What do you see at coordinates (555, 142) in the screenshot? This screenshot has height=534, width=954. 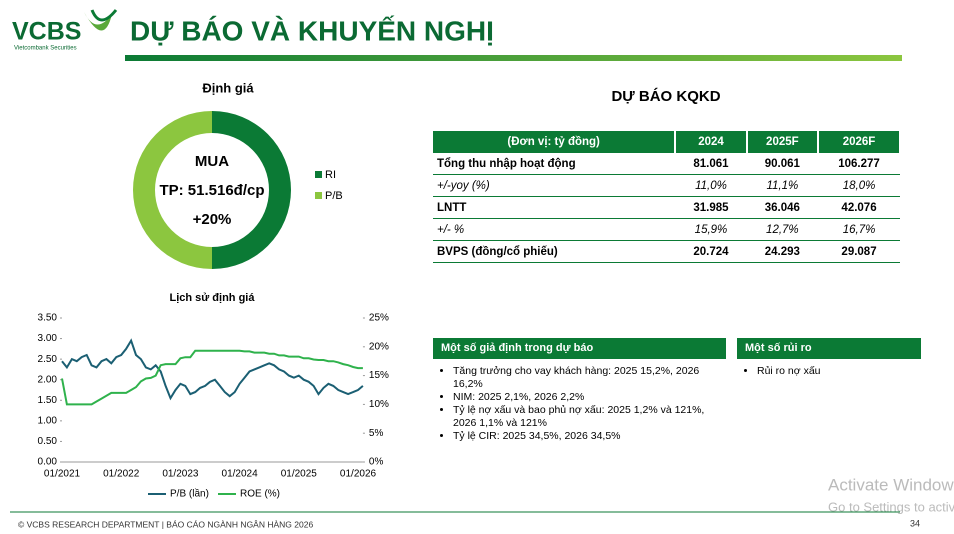 I see `header-cell: (Đơn vị: tỷ đồng)` at bounding box center [555, 142].